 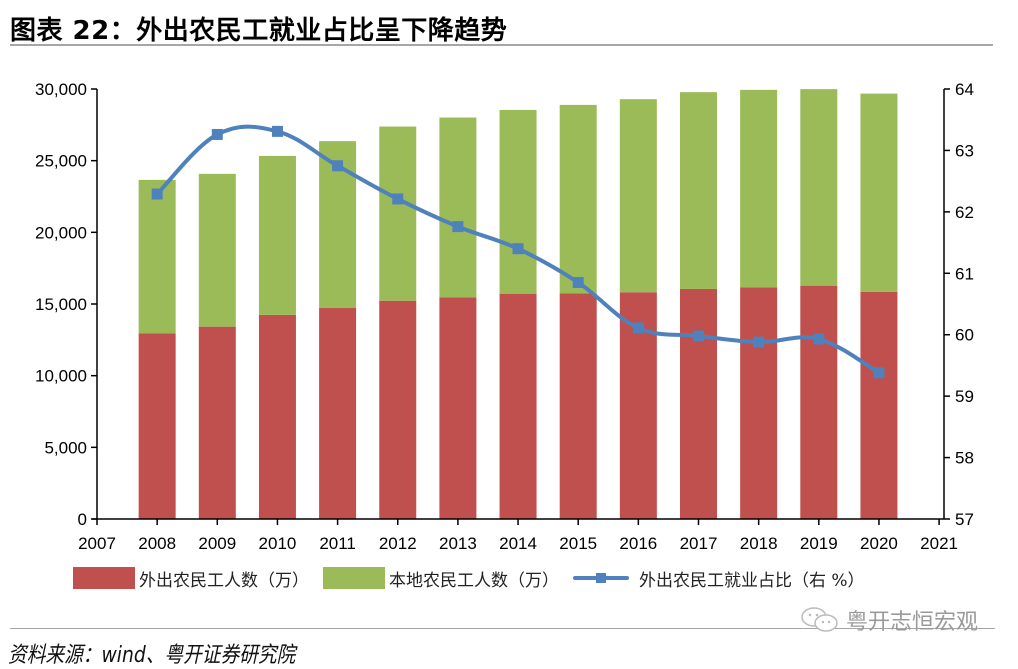 What do you see at coordinates (964, 89) in the screenshot?
I see `y-tick-label-right: 64` at bounding box center [964, 89].